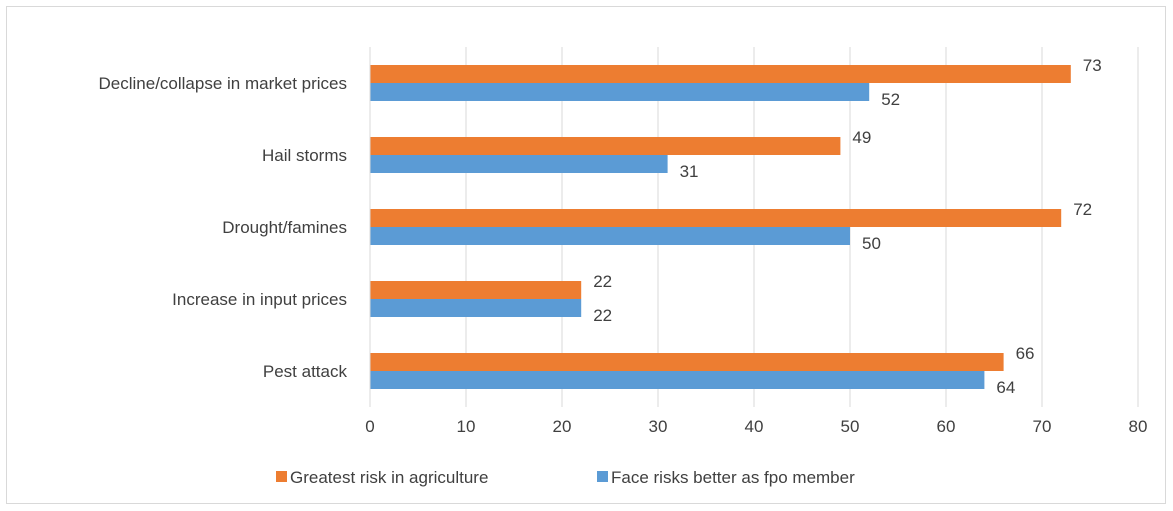 The height and width of the screenshot is (511, 1173). I want to click on bar-greatest-risk-in-agriculture-pest-attack, so click(687, 362).